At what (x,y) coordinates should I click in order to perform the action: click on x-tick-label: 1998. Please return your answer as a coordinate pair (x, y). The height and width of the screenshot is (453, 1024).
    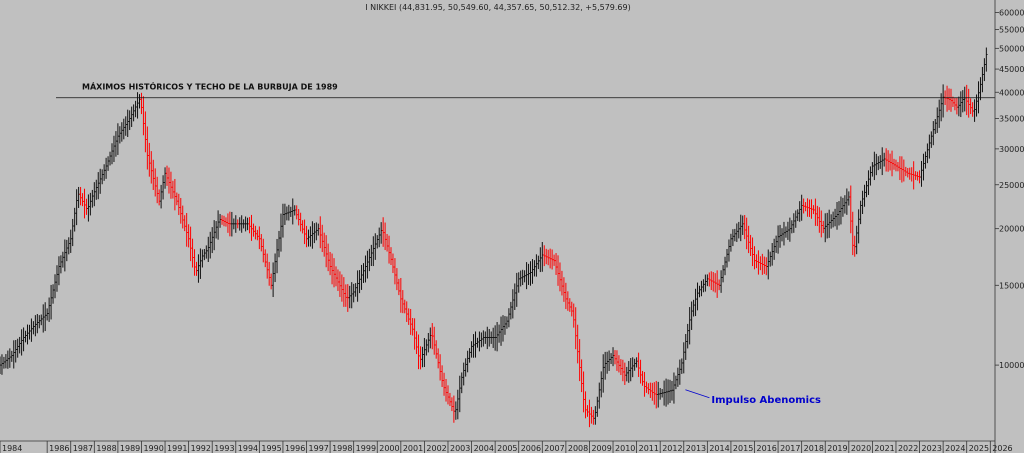
    Looking at the image, I should click on (342, 448).